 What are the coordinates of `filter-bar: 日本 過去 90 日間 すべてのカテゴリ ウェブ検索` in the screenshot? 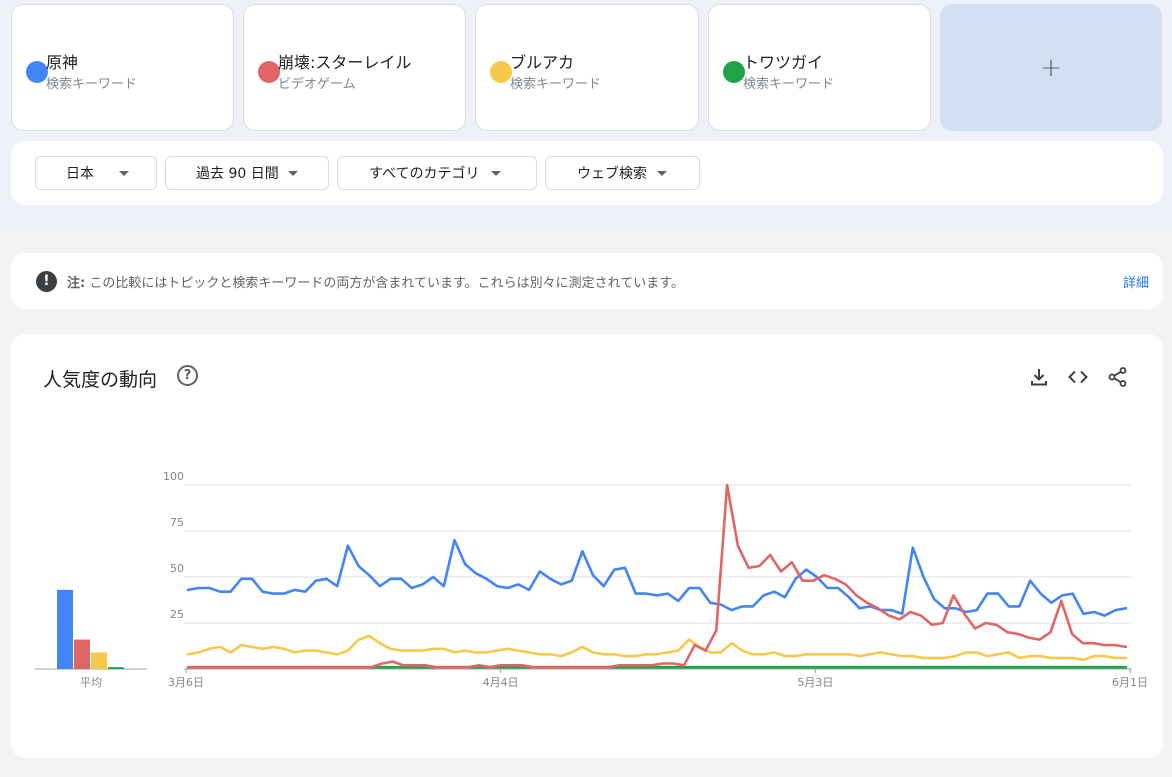 It's located at (587, 173).